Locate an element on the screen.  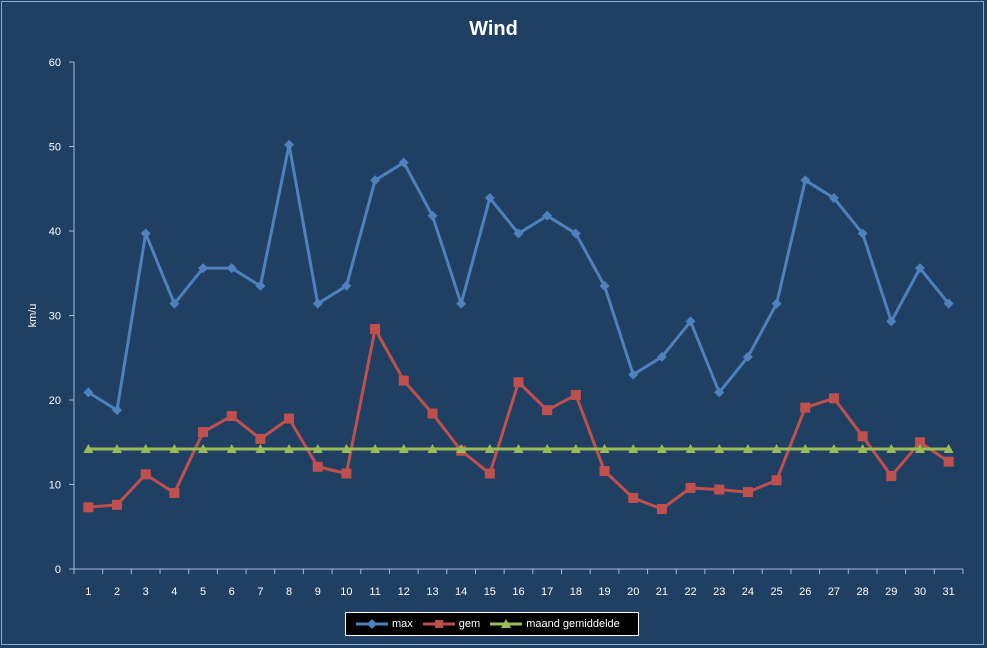
legend-label-maand-gemiddelde: maand gemiddelde is located at coordinates (573, 624).